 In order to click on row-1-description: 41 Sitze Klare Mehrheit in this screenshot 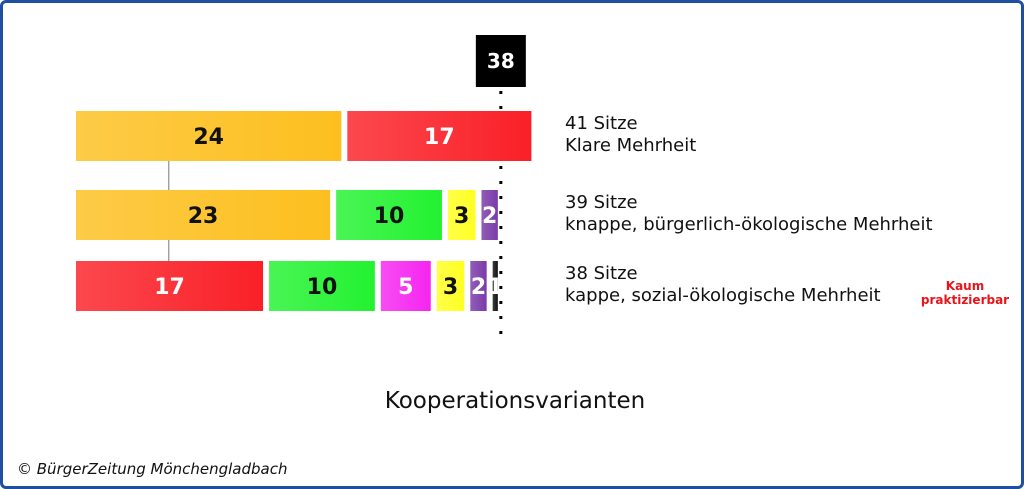, I will do `click(630, 135)`.